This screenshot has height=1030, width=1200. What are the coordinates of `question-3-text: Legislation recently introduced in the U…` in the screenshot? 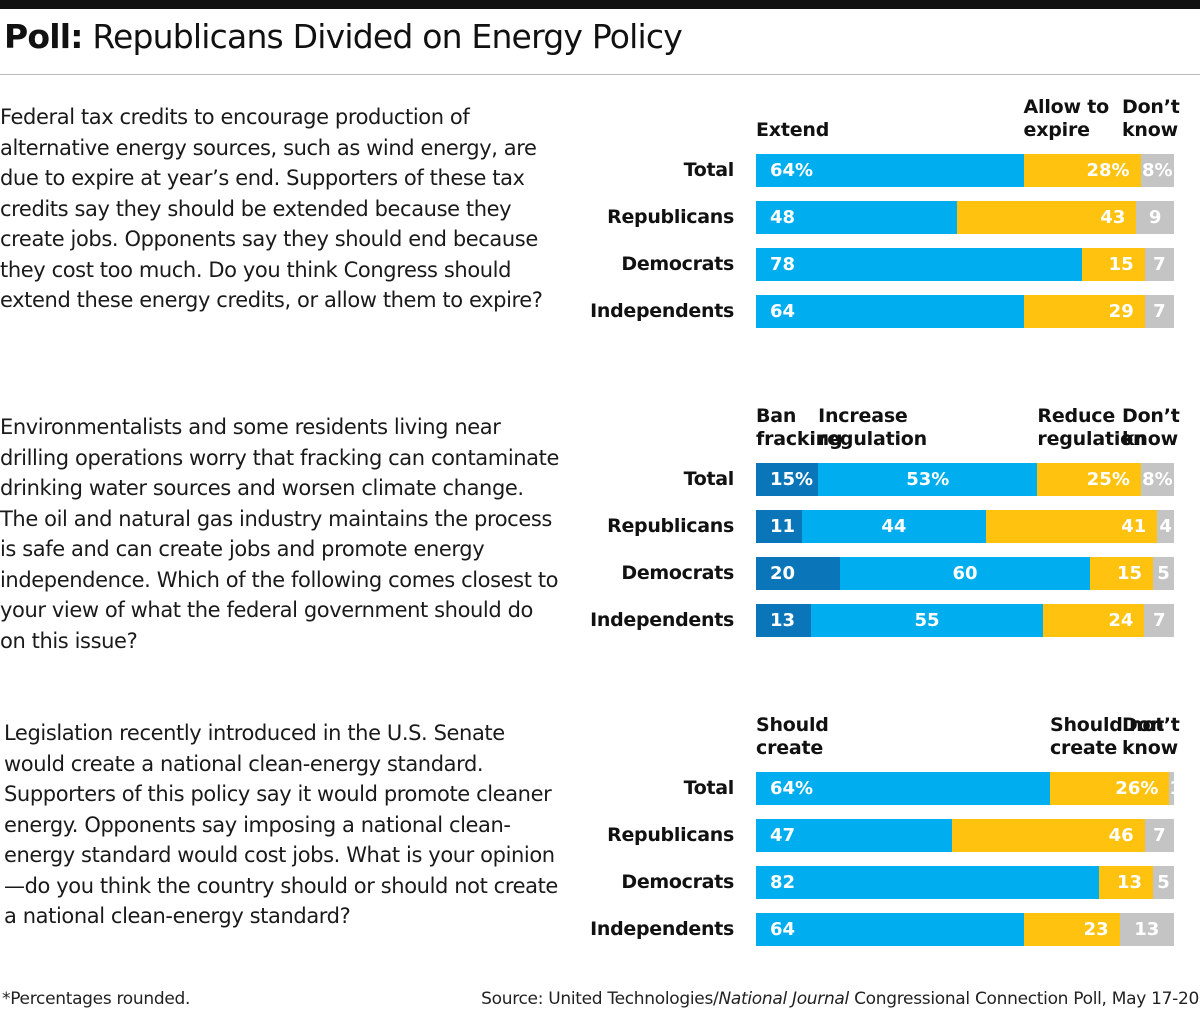 It's located at (281, 824).